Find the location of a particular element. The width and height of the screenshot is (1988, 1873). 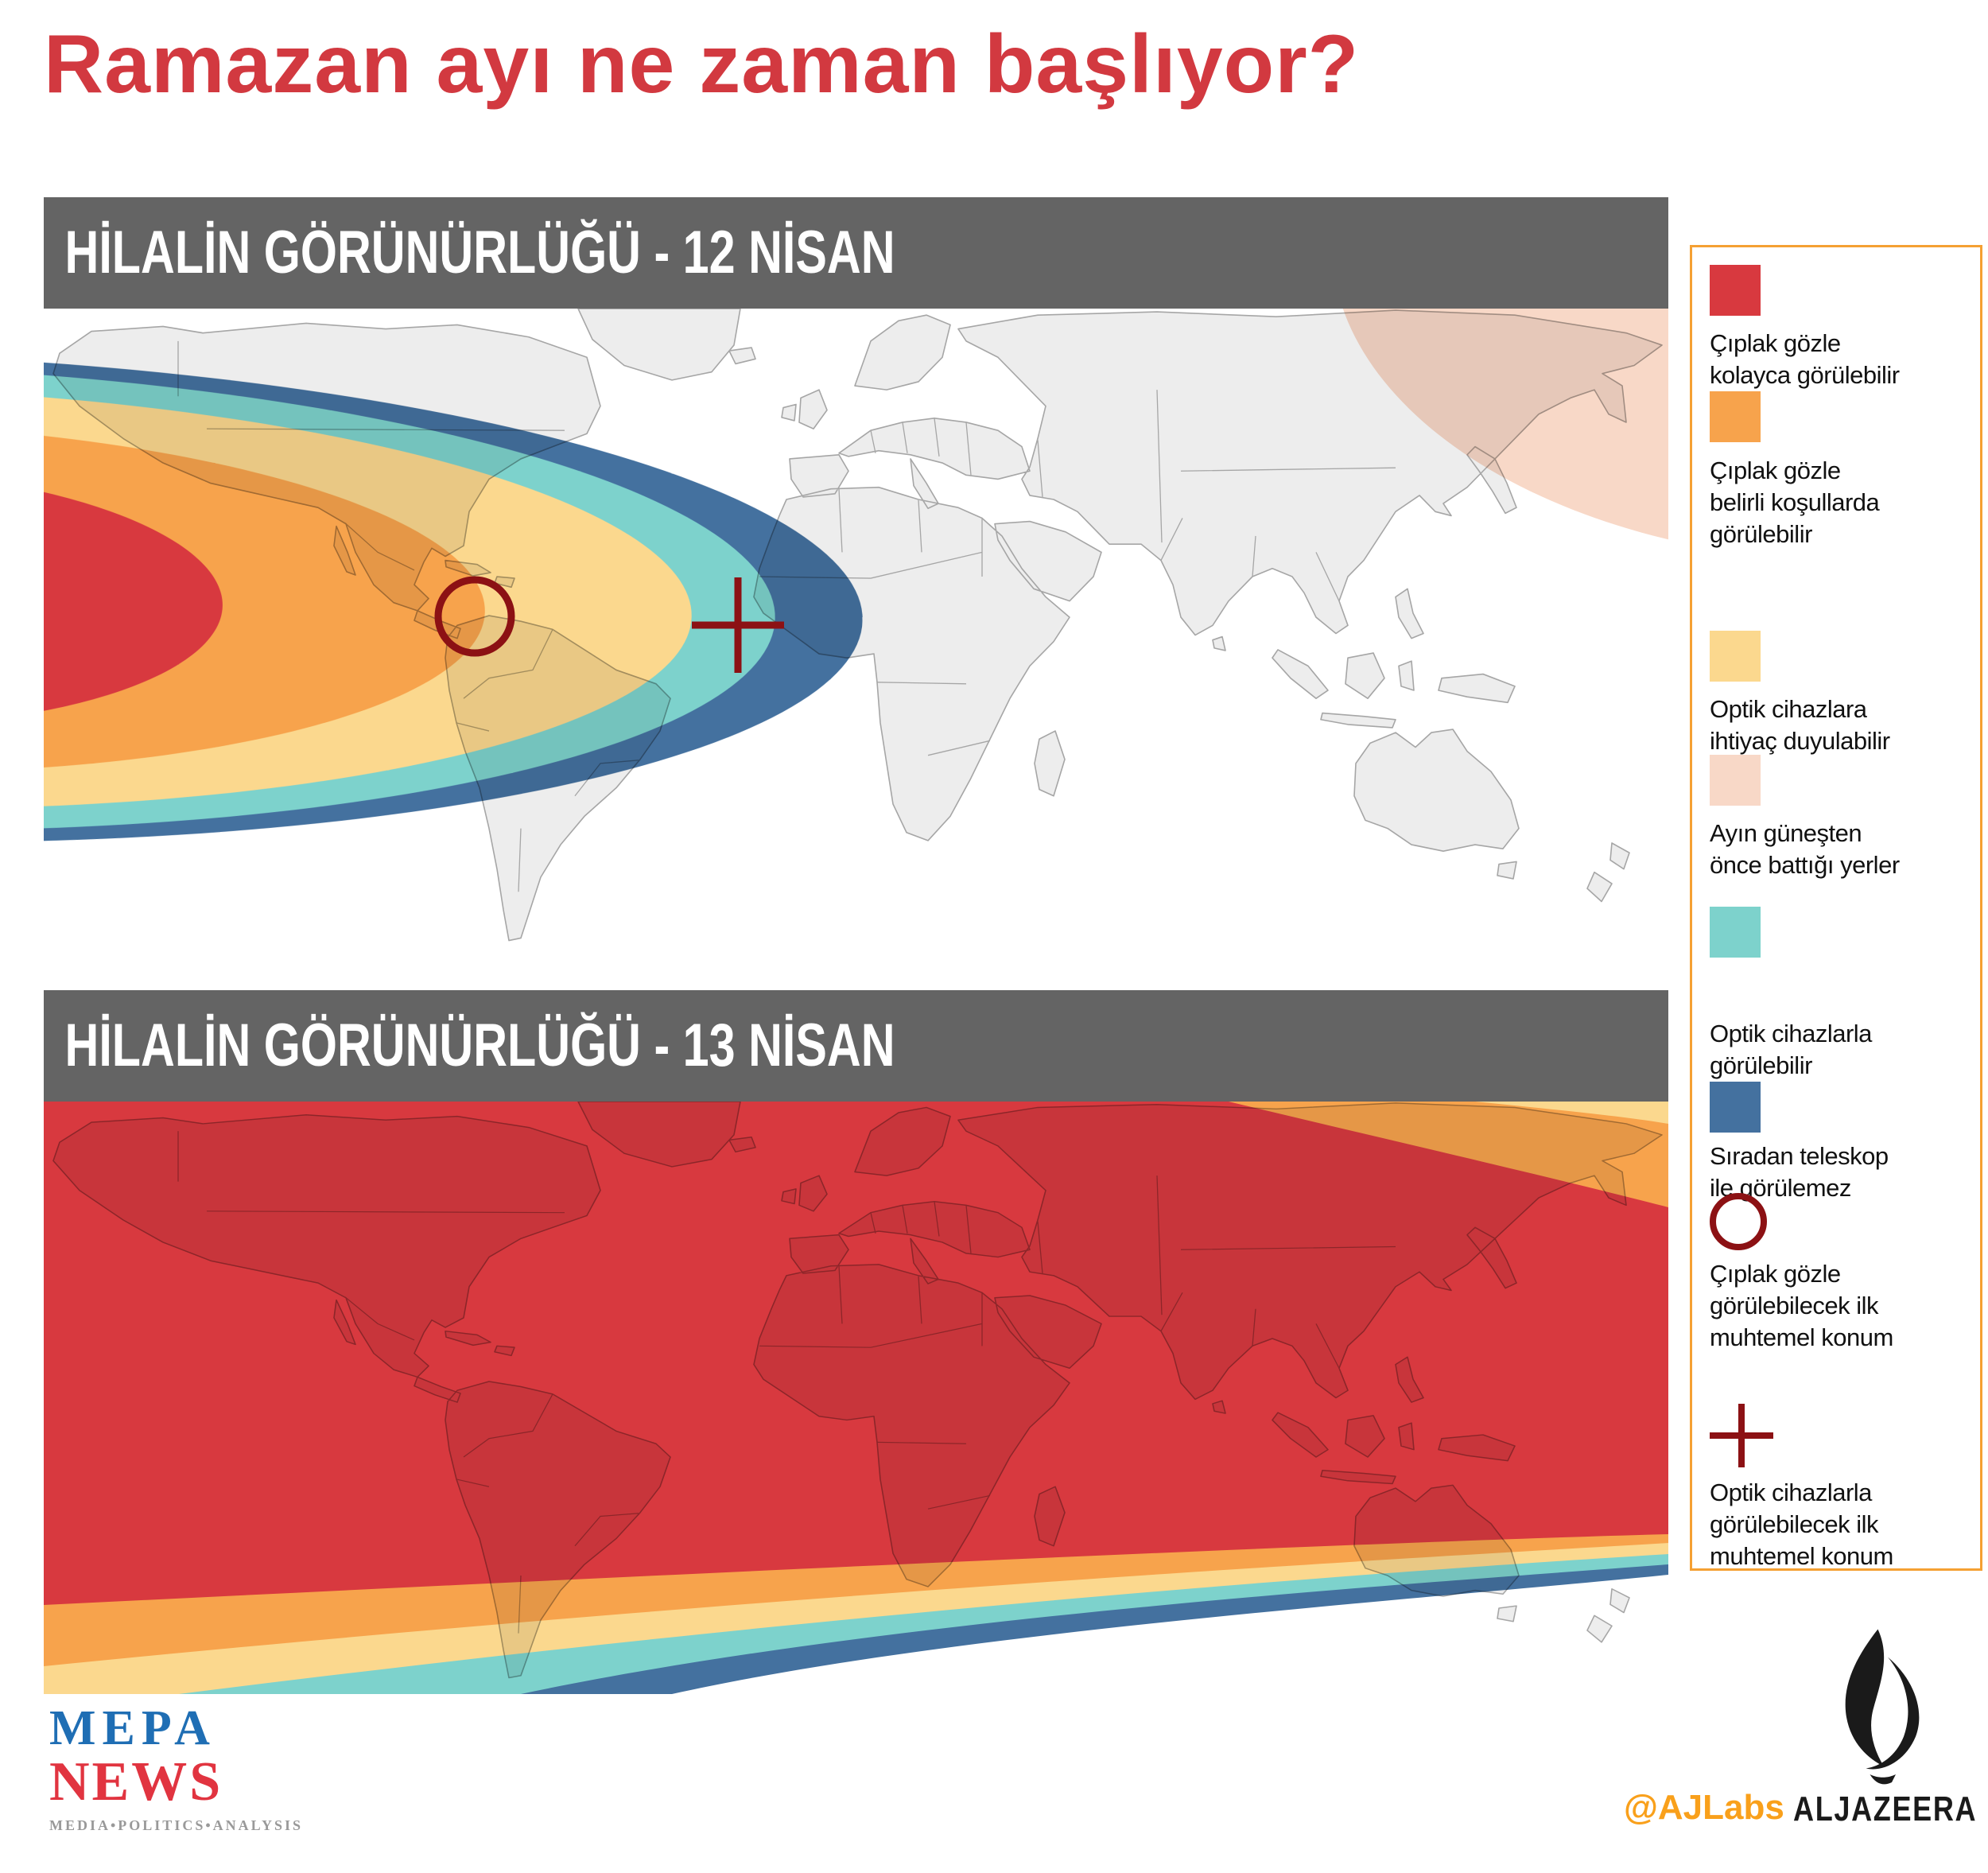

ajlabs-handle: @AJLabs is located at coordinates (1704, 1807).